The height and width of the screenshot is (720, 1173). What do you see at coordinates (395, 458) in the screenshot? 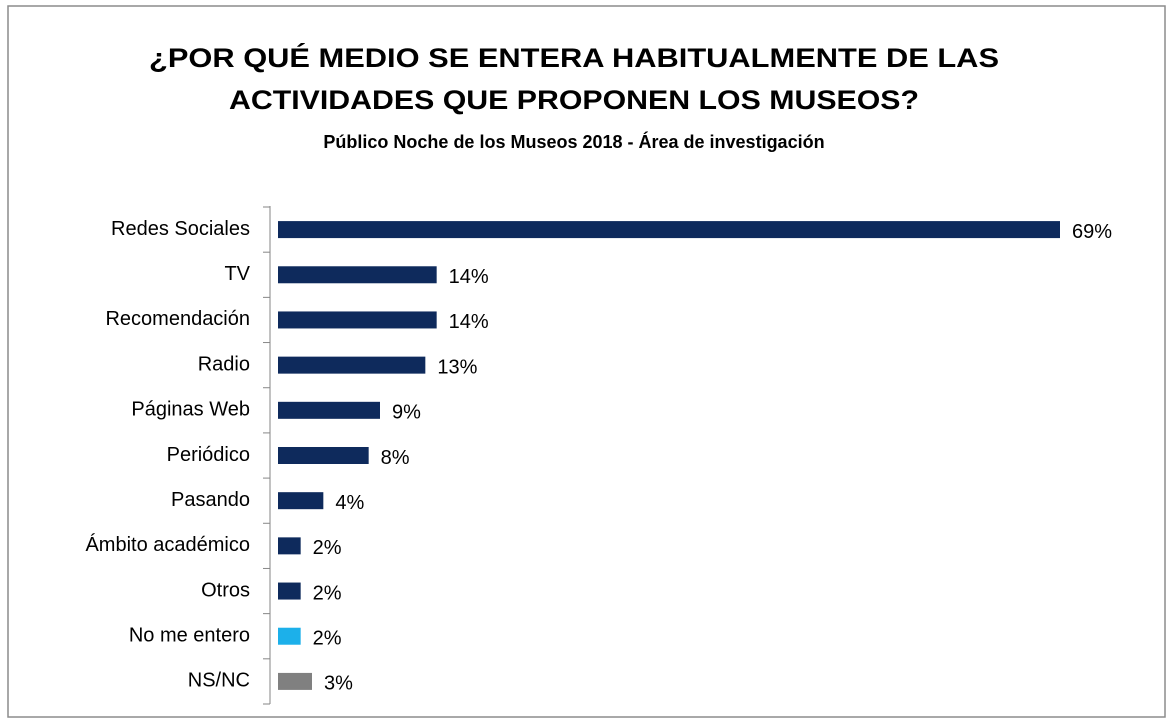
I see `value-label: 8%` at bounding box center [395, 458].